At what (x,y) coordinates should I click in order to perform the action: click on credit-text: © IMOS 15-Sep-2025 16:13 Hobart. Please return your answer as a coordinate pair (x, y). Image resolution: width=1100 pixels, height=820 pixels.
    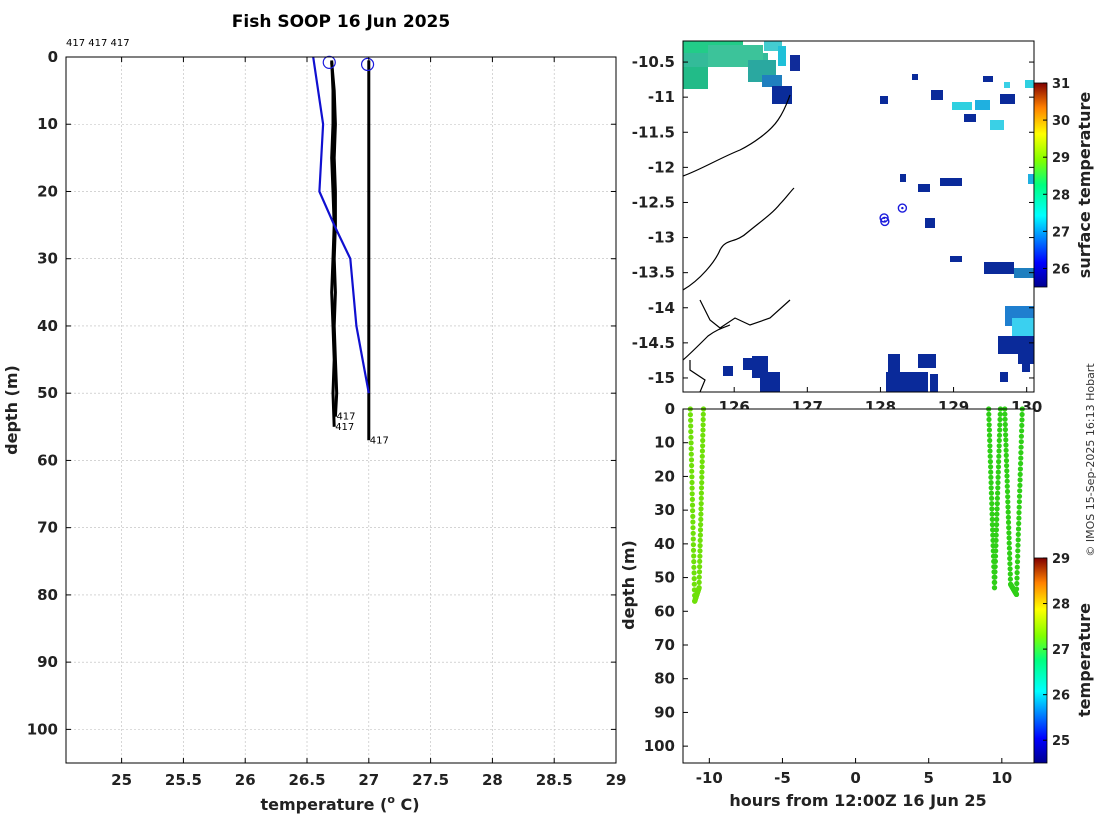
    Looking at the image, I should click on (1090, 460).